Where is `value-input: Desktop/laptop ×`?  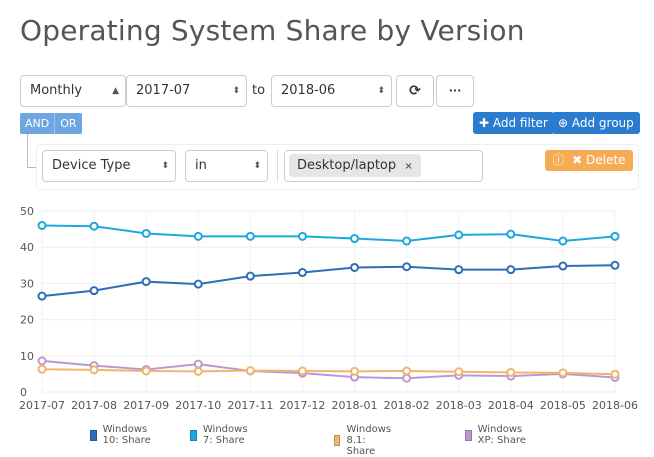
value-input: Desktop/laptop × is located at coordinates (383, 166).